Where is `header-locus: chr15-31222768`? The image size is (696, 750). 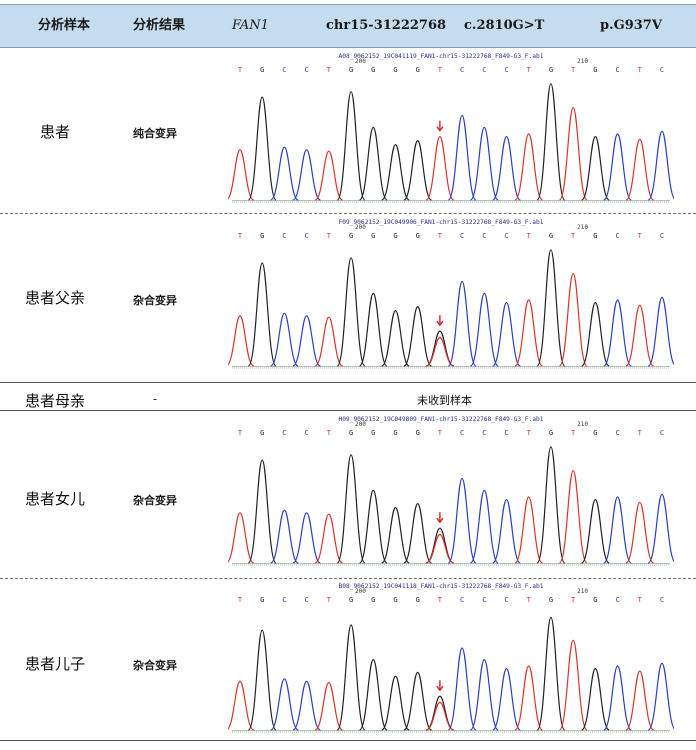
header-locus: chr15-31222768 is located at coordinates (386, 25).